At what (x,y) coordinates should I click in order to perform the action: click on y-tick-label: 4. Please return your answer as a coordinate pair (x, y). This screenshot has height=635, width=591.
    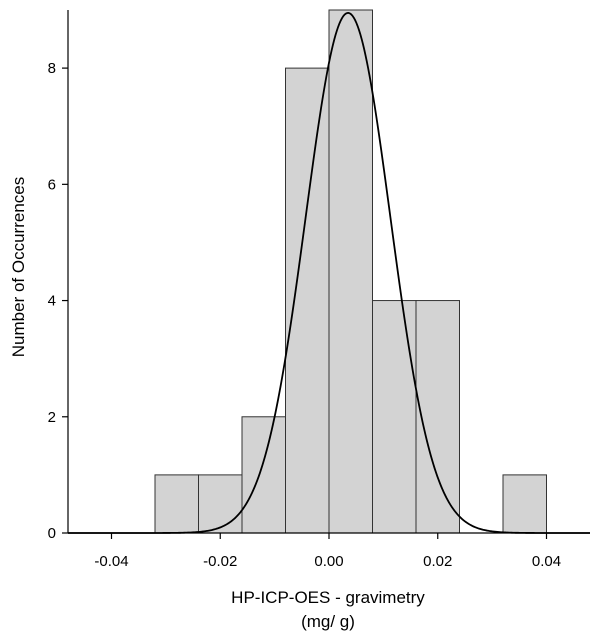
    Looking at the image, I should click on (52, 301).